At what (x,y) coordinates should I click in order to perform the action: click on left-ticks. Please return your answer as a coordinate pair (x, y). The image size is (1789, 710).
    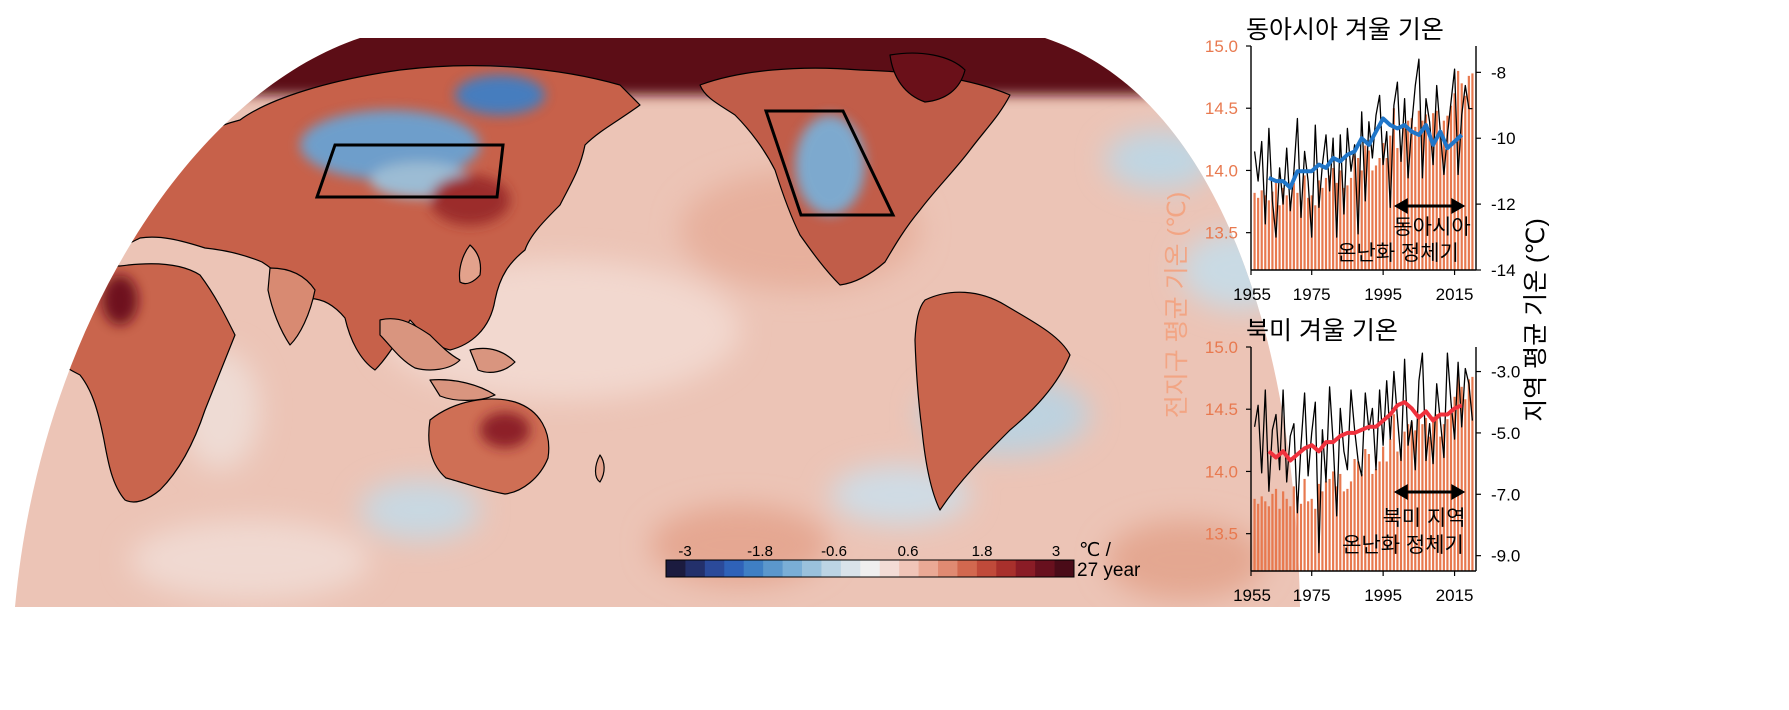
    Looking at the image, I should click on (1248, 139).